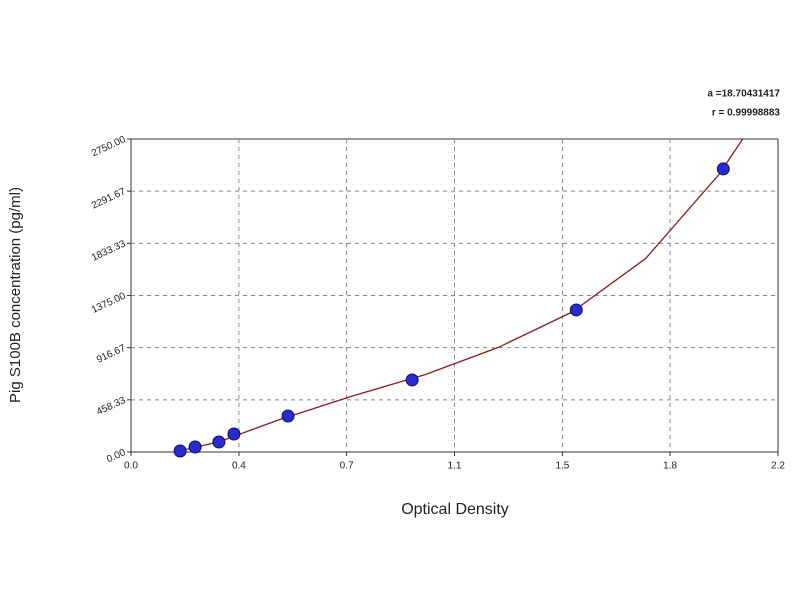 Image resolution: width=800 pixels, height=600 pixels. I want to click on x-tick-label: 0.7, so click(347, 466).